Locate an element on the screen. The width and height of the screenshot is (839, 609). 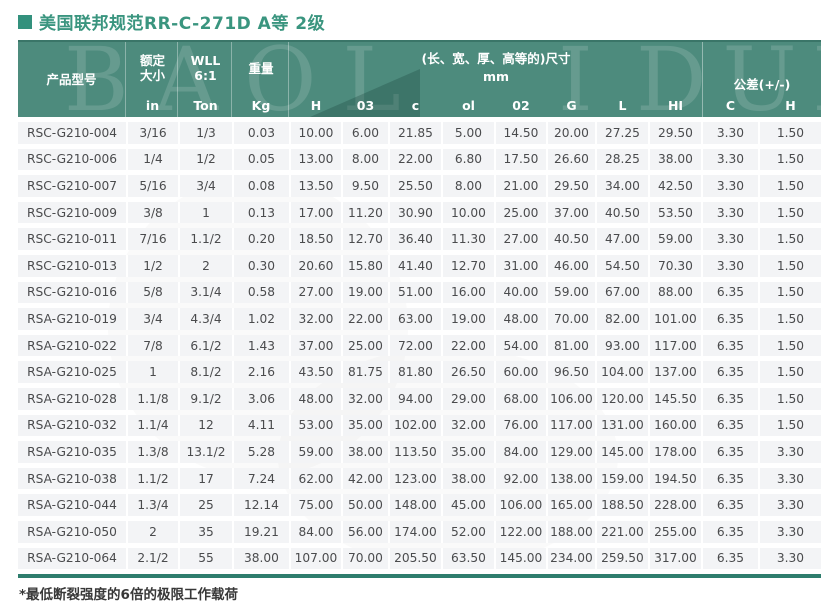
cell: 12 is located at coordinates (206, 425).